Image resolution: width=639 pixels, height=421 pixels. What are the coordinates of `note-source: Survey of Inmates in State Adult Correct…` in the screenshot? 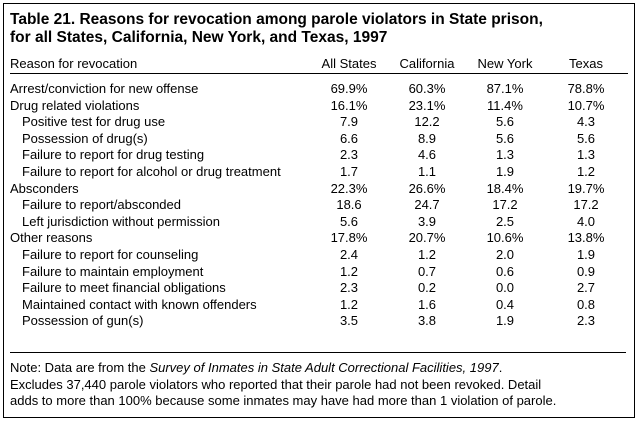 It's located at (324, 367).